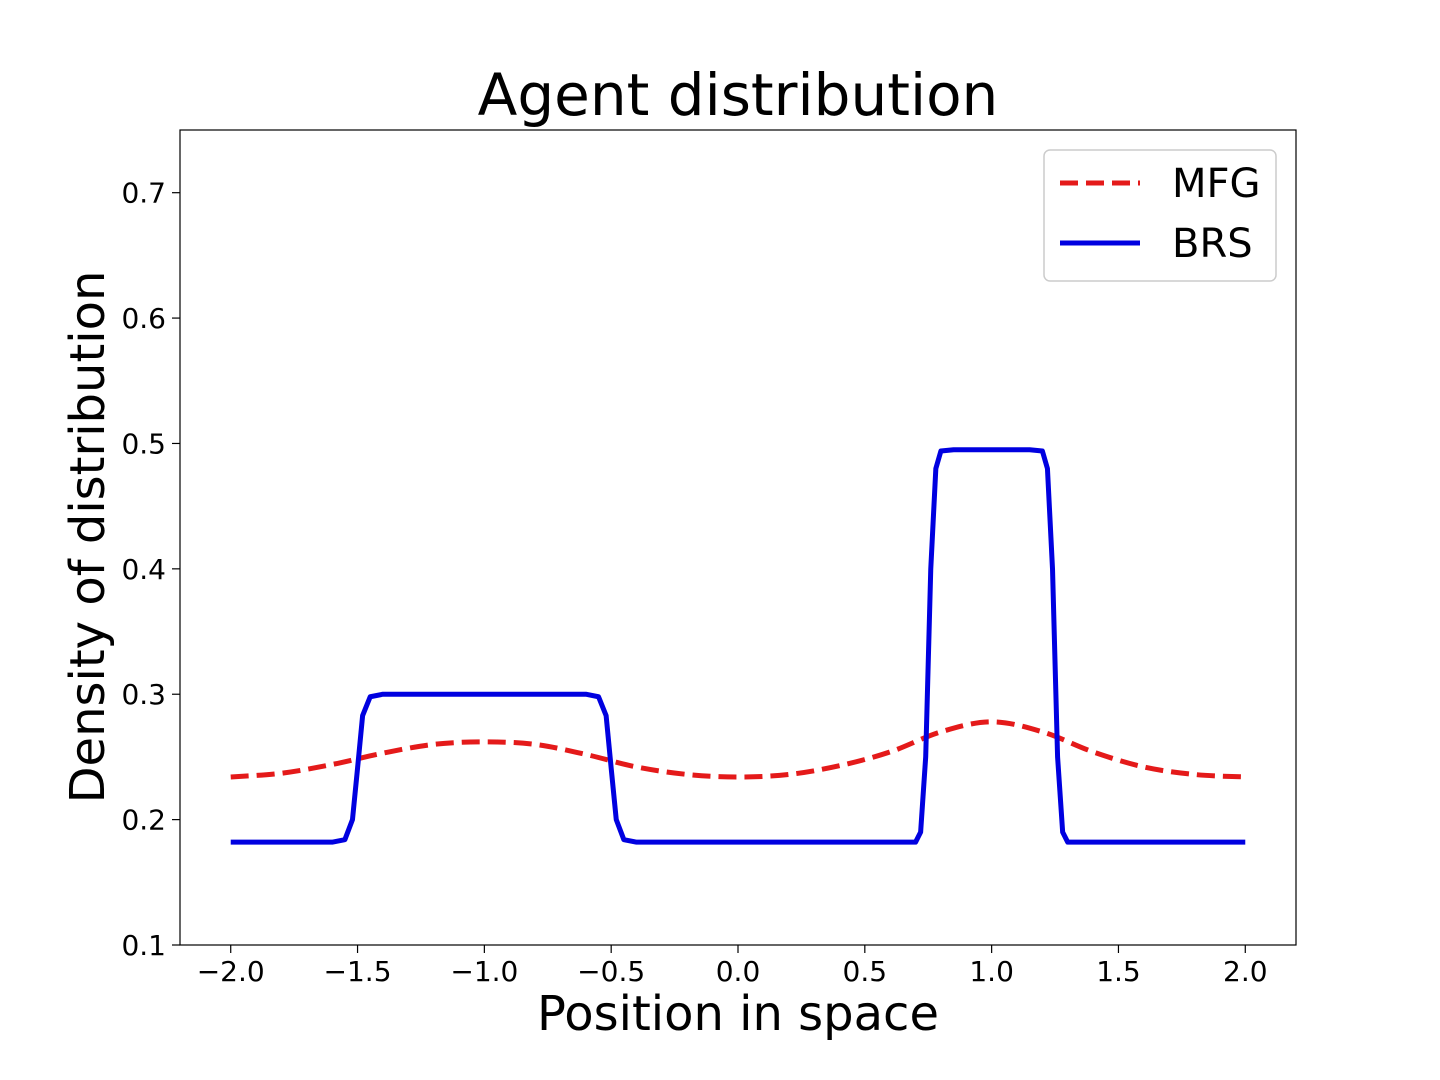 Image resolution: width=1440 pixels, height=1080 pixels. What do you see at coordinates (143, 694) in the screenshot?
I see `y-tick-label: 0.3` at bounding box center [143, 694].